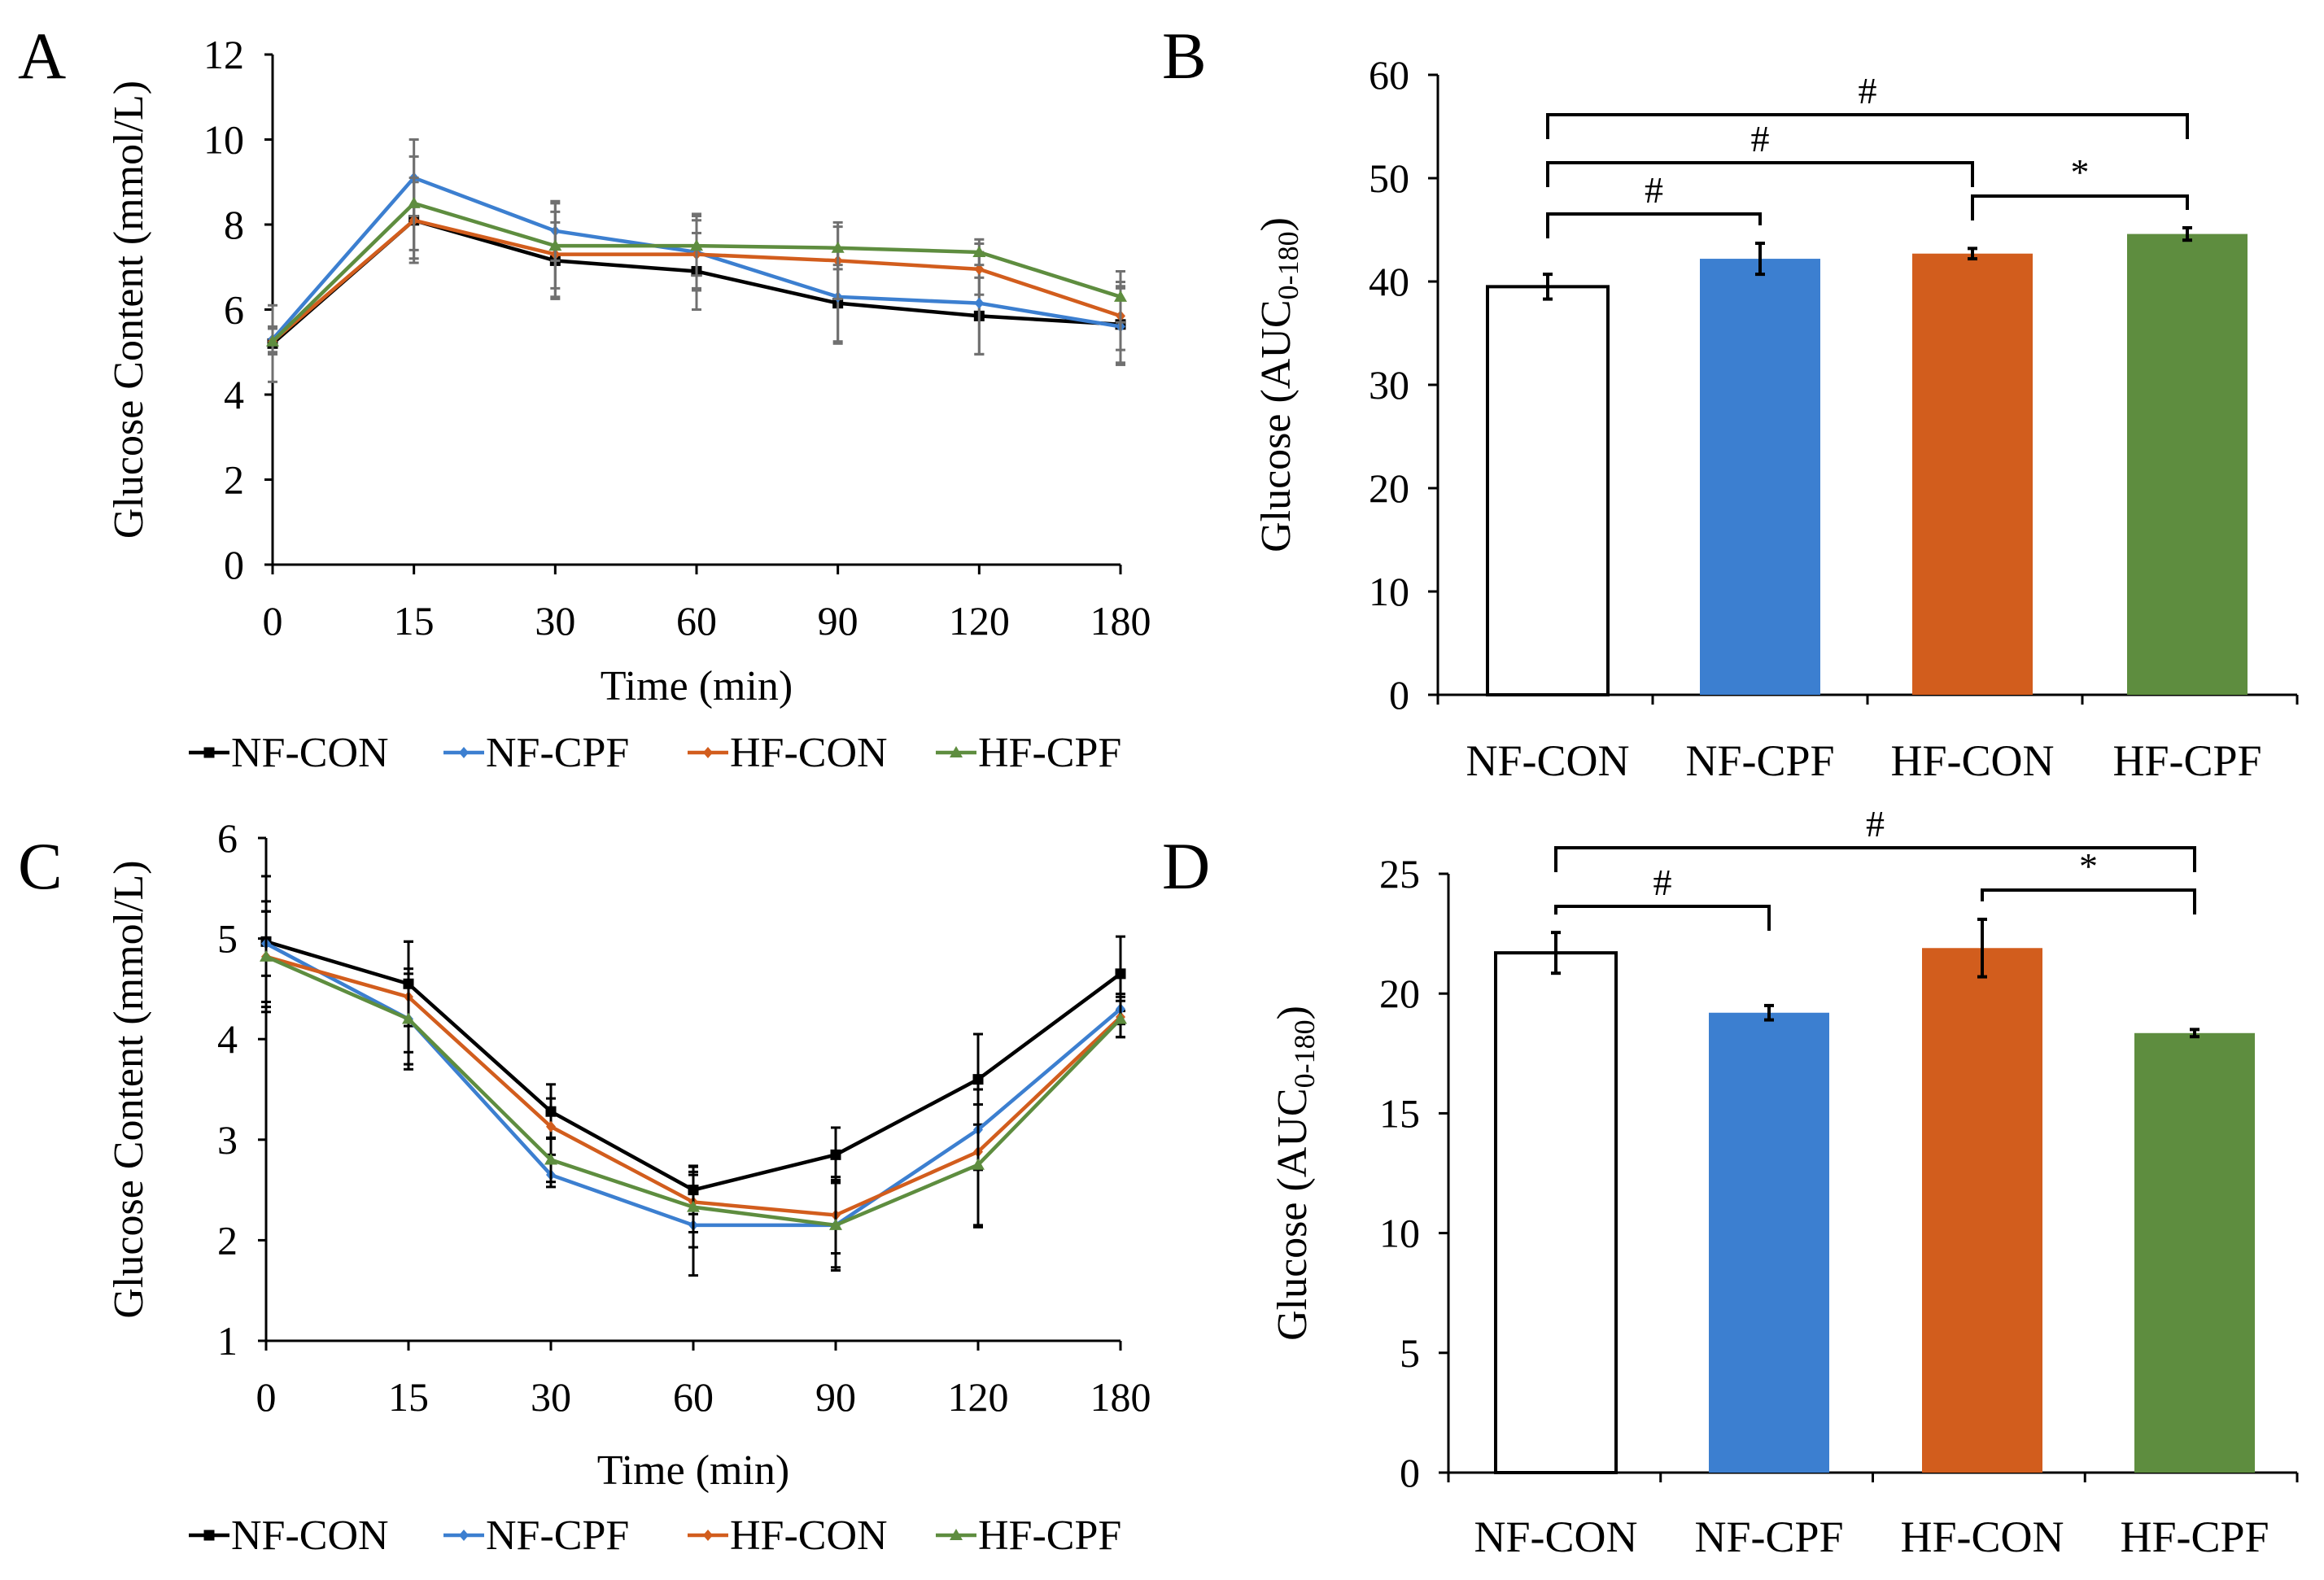 The image size is (2324, 1580). Describe the element at coordinates (557, 753) in the screenshot. I see `legend-label: NF-CPF` at that location.